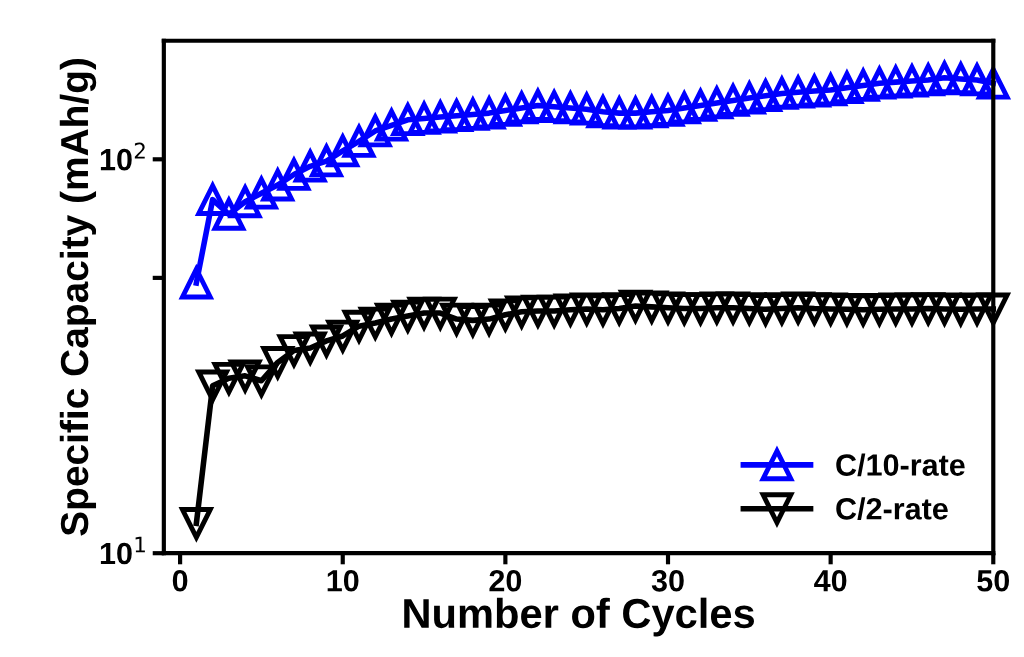 The width and height of the screenshot is (1024, 657). What do you see at coordinates (122, 156) in the screenshot?
I see `y-tick-label: 10$^{2}$` at bounding box center [122, 156].